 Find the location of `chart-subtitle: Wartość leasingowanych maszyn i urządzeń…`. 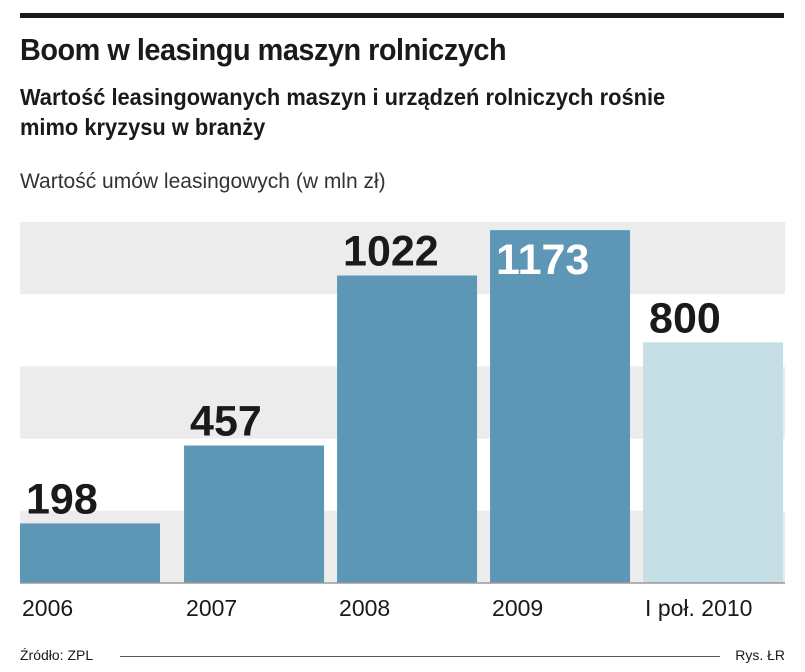

chart-subtitle: Wartość leasingowanych maszyn i urządzeń… is located at coordinates (343, 112).